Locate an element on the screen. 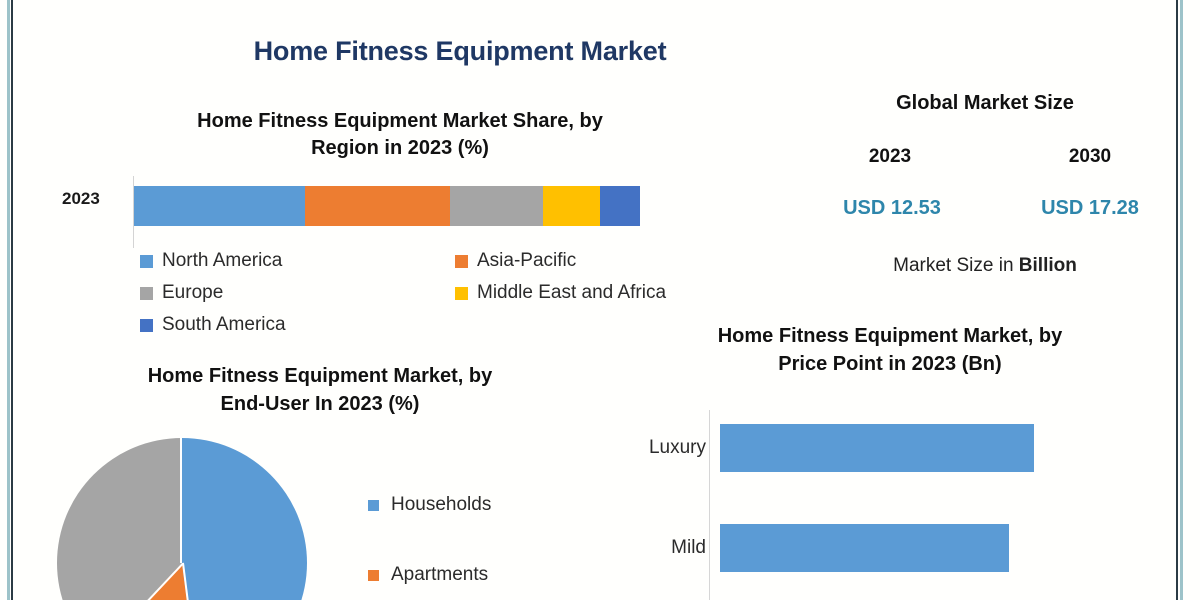 The width and height of the screenshot is (1200, 600). end-user-legend-item: Households is located at coordinates (478, 505).